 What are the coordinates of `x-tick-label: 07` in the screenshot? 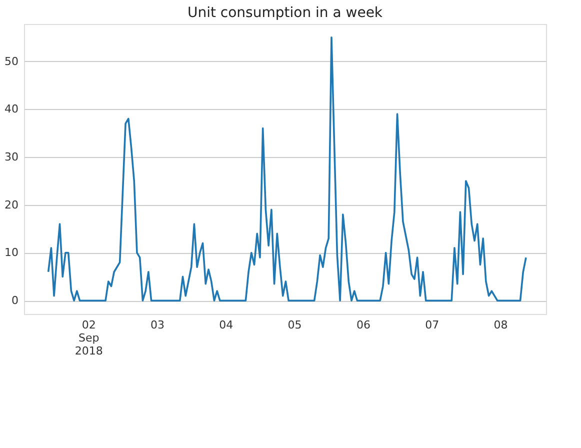 It's located at (432, 325).